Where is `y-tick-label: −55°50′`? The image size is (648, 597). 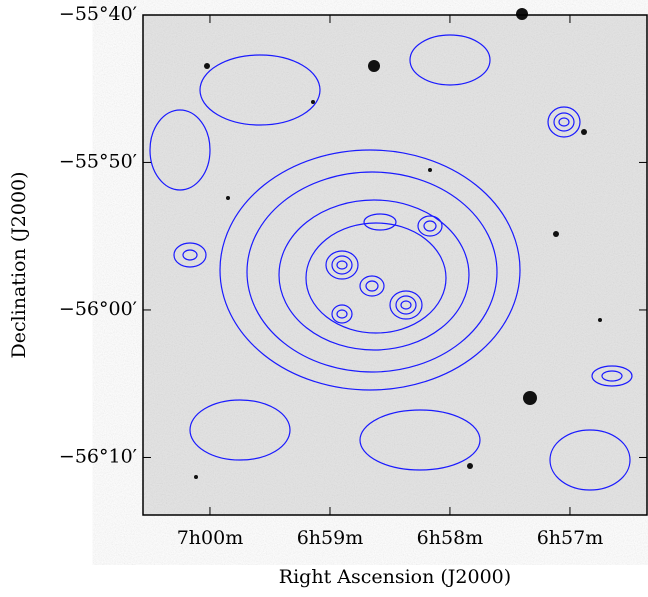 y-tick-label: −55°50′ is located at coordinates (98, 161).